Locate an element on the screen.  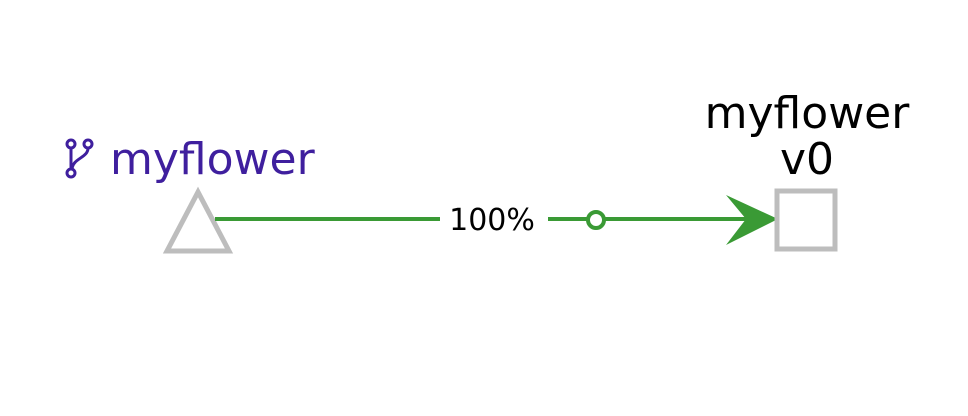
edge-traffic-label: 100% is located at coordinates (492, 220).